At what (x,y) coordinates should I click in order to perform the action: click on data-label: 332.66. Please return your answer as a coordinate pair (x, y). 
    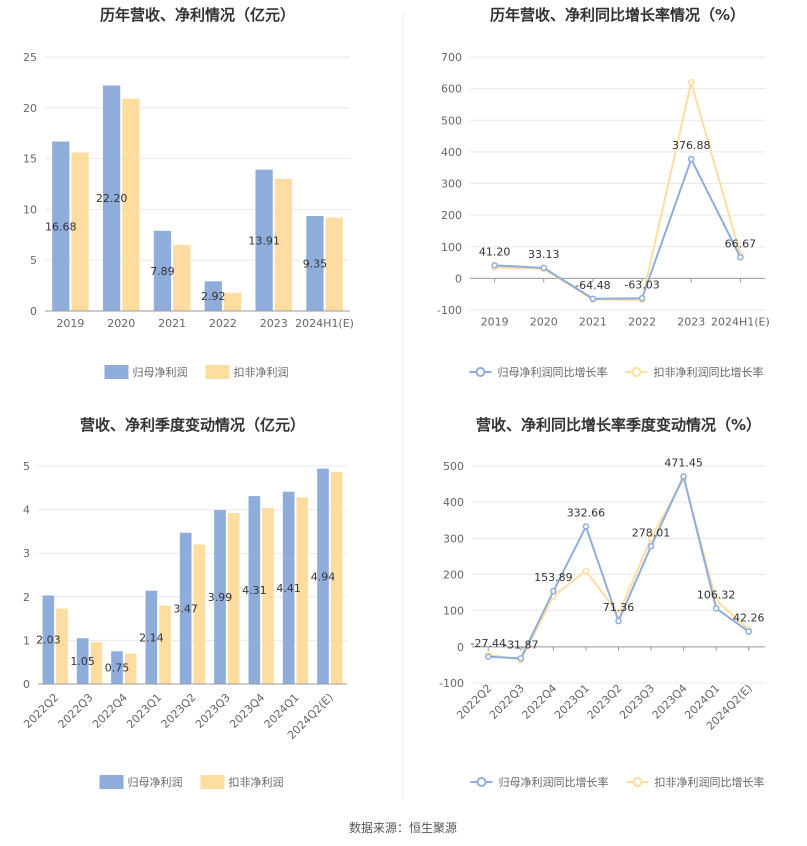
    Looking at the image, I should click on (586, 513).